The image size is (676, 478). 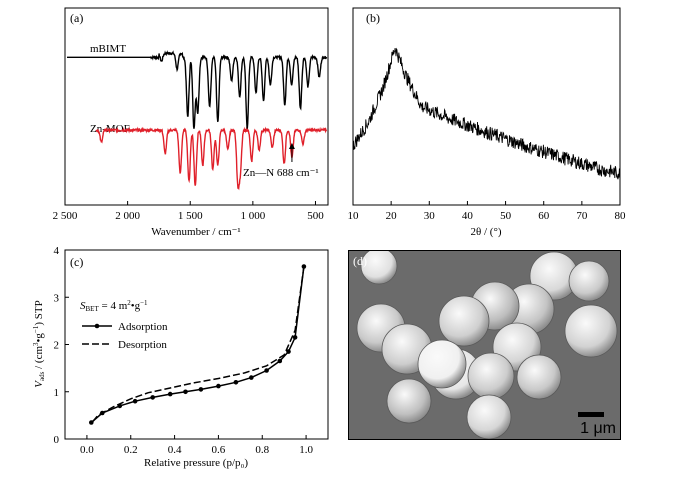 What do you see at coordinates (392, 216) in the screenshot?
I see `panel-b-xtick-label: 20` at bounding box center [392, 216].